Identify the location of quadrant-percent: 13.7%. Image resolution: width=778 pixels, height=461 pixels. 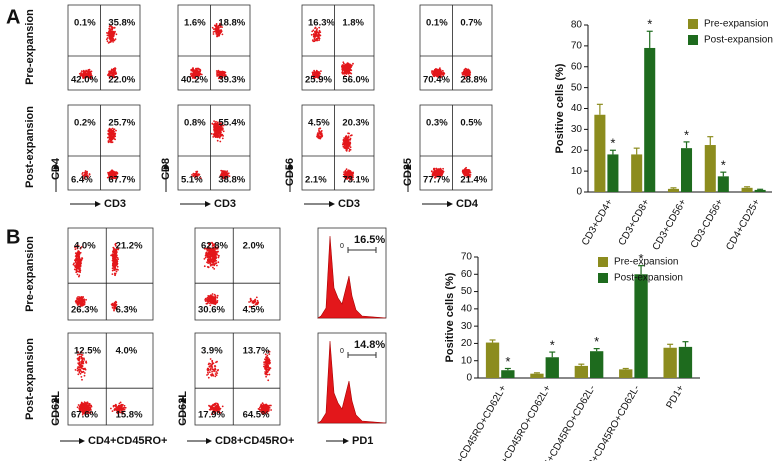
(256, 351).